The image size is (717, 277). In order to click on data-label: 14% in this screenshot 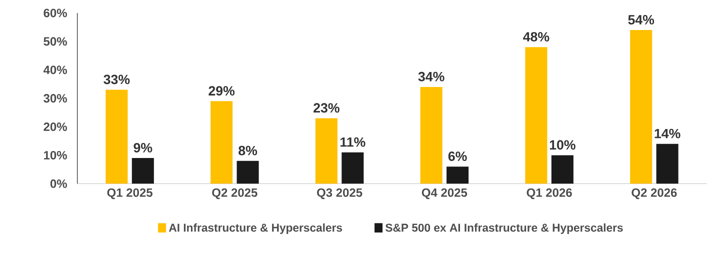, I will do `click(667, 133)`.